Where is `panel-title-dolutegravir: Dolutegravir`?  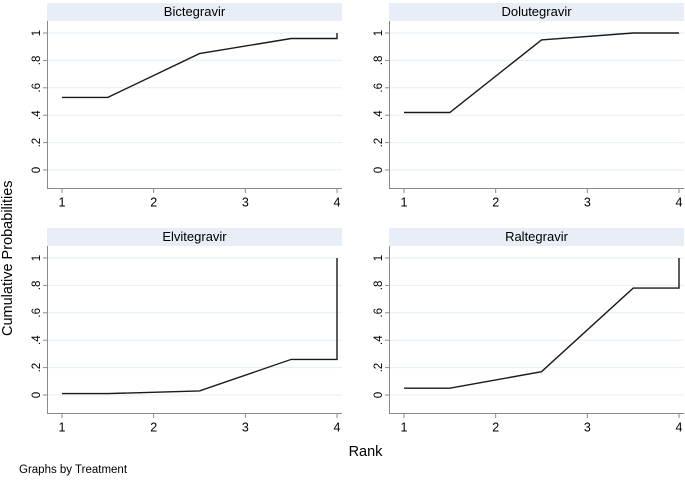
panel-title-dolutegravir: Dolutegravir is located at coordinates (536, 12).